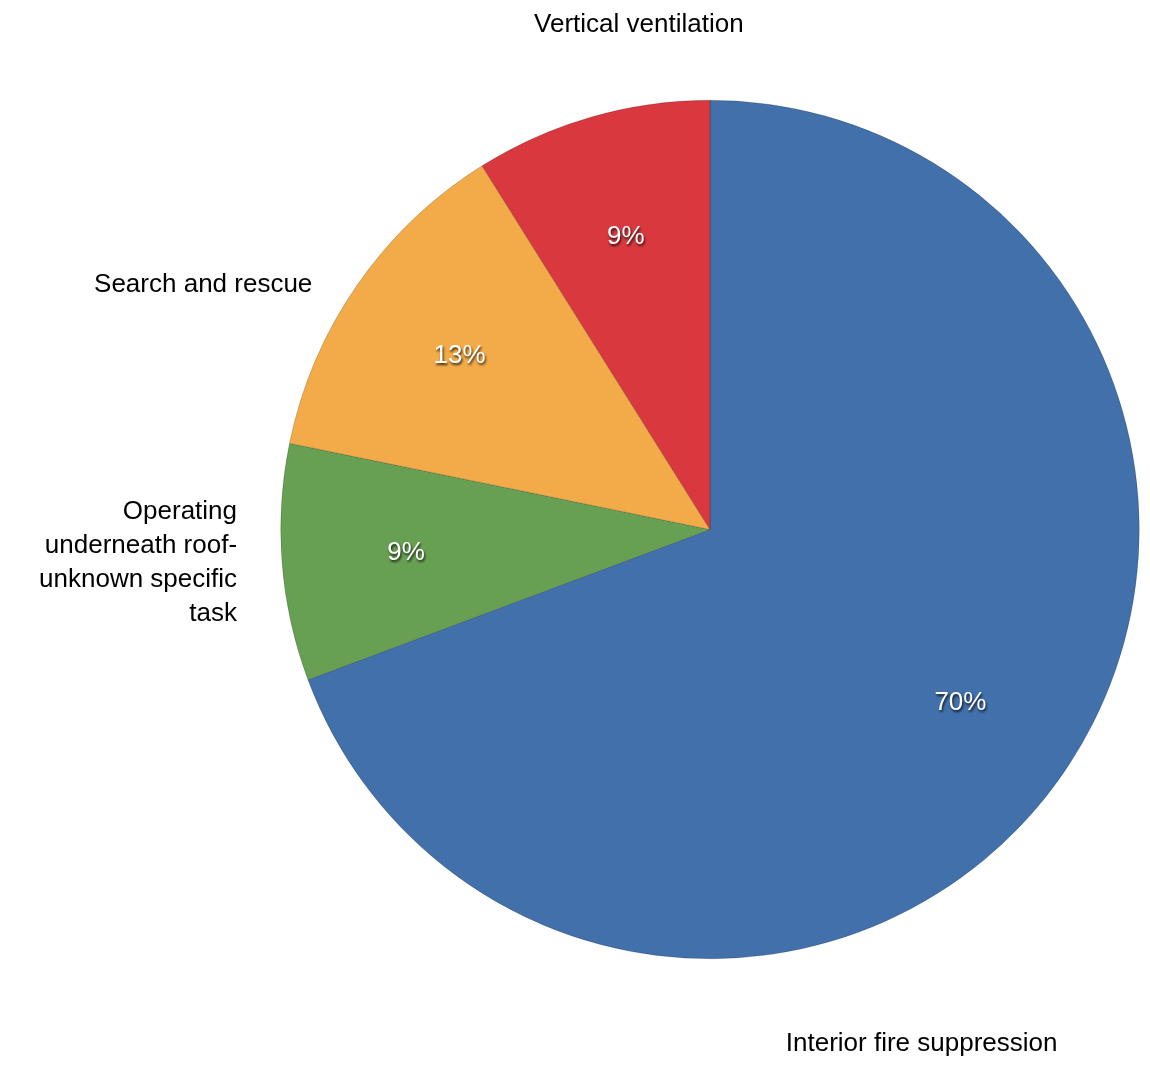 The height and width of the screenshot is (1069, 1150). What do you see at coordinates (639, 23) in the screenshot?
I see `slice-label: Vertical ventilation` at bounding box center [639, 23].